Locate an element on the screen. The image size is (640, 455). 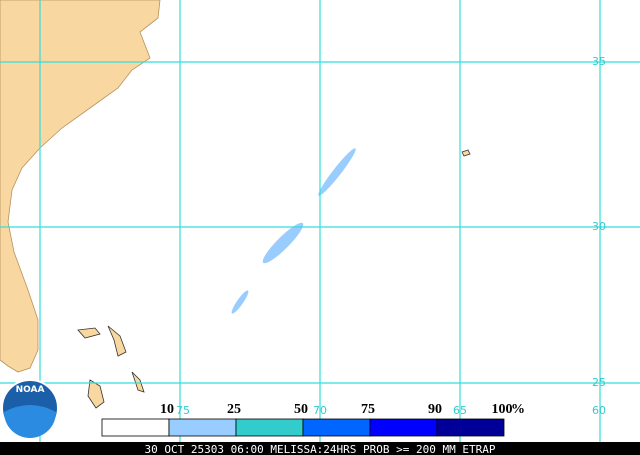
logo-text: NOAA is located at coordinates (30, 390).